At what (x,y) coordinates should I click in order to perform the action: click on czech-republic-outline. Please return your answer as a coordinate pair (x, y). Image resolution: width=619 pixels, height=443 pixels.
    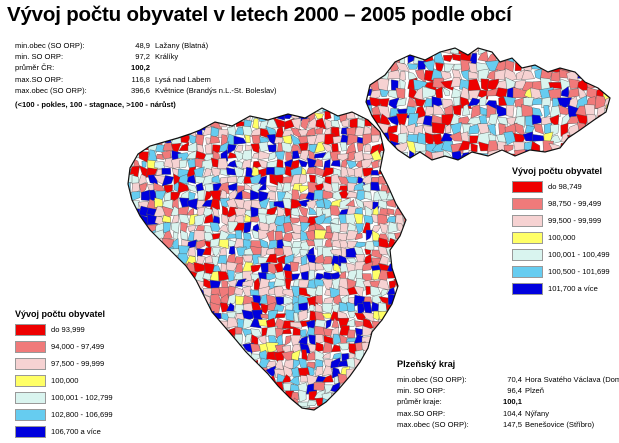
    Looking at the image, I should click on (488, 104).